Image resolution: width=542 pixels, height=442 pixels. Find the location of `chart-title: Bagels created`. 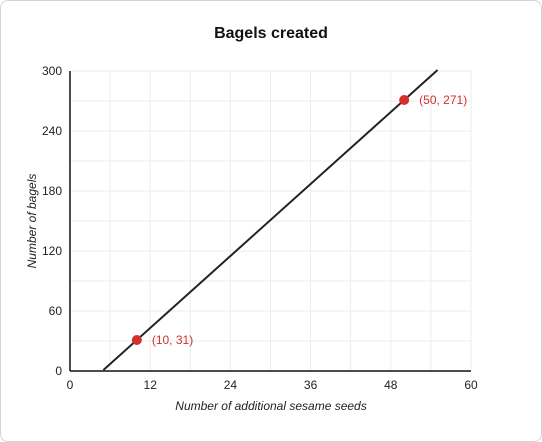

chart-title: Bagels created is located at coordinates (271, 33).